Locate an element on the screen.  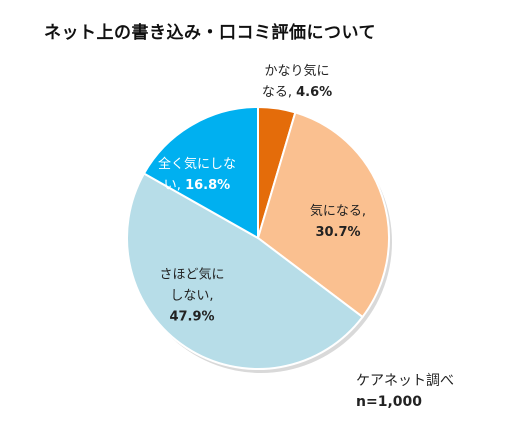
slice-value-label: 47.9% is located at coordinates (192, 317).